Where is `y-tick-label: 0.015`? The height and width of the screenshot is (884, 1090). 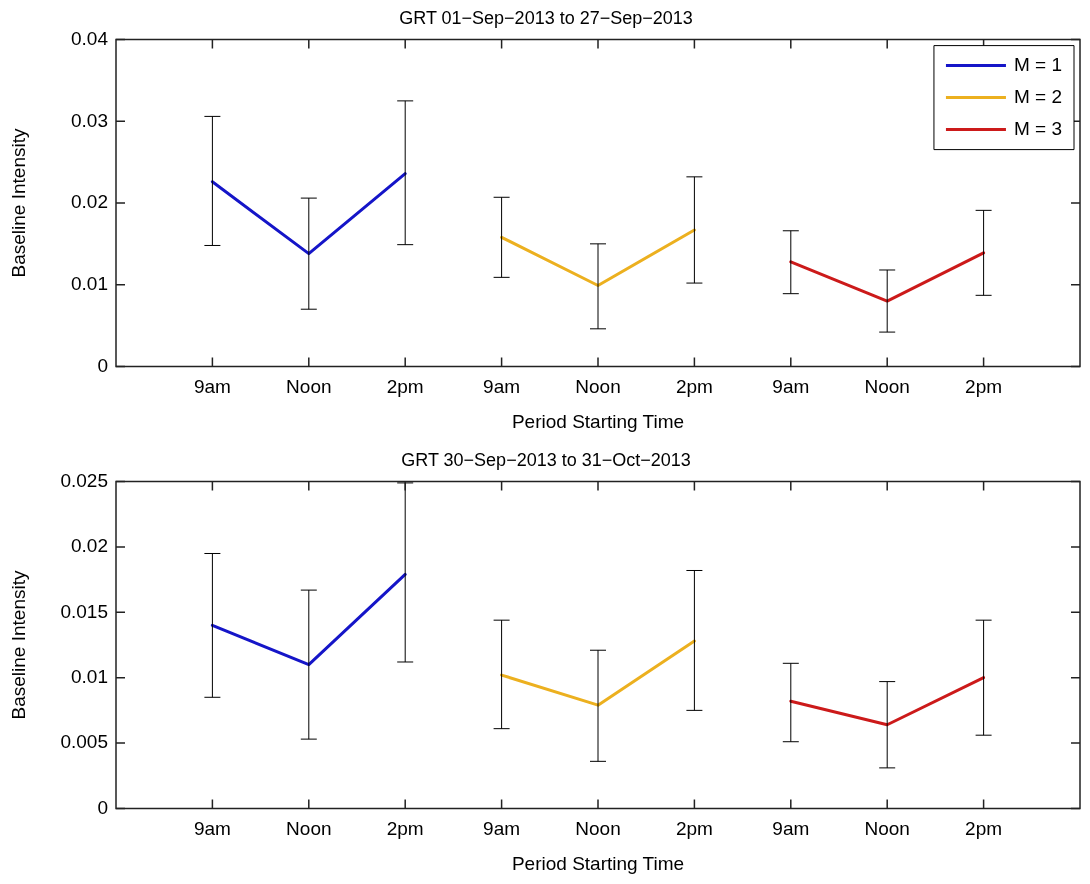 y-tick-label: 0.015 is located at coordinates (84, 611).